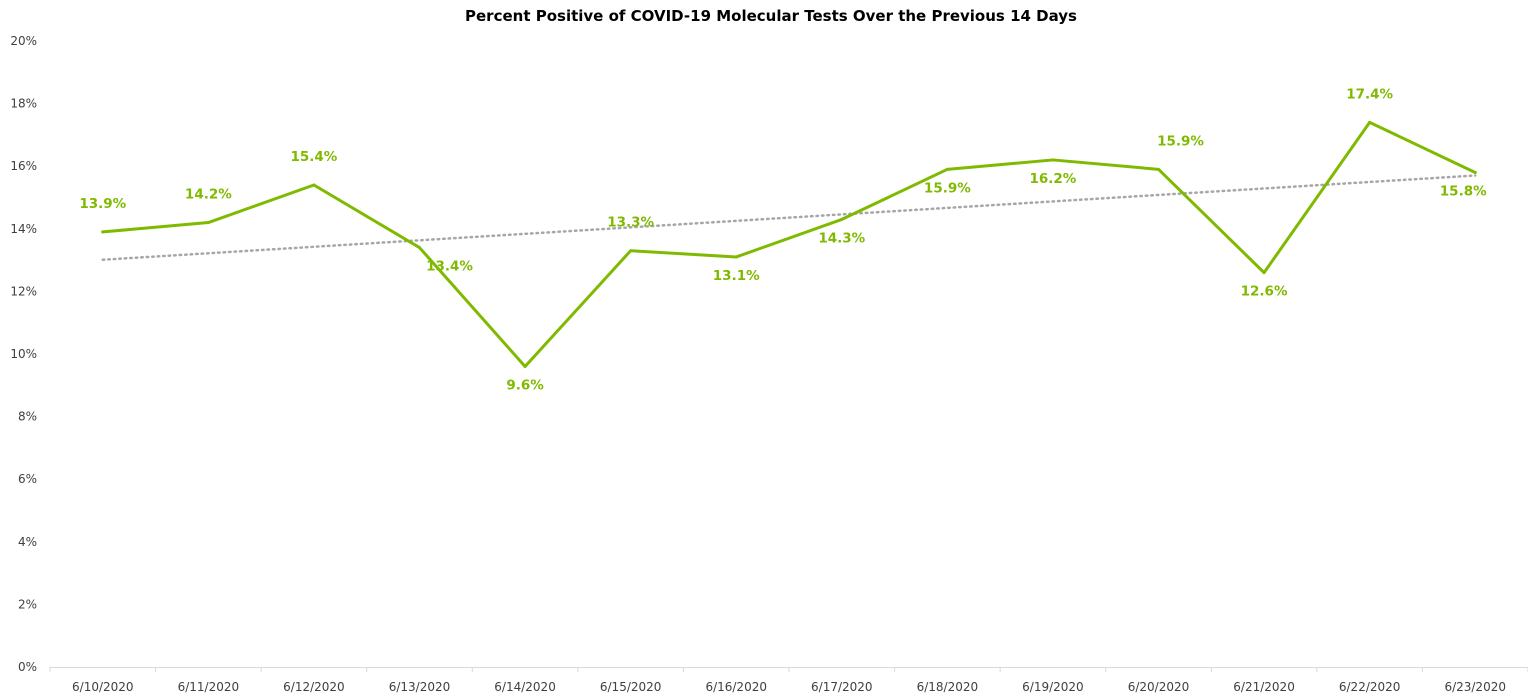 The image size is (1528, 697). I want to click on x-tick-label: 6/22/2020, so click(1370, 687).